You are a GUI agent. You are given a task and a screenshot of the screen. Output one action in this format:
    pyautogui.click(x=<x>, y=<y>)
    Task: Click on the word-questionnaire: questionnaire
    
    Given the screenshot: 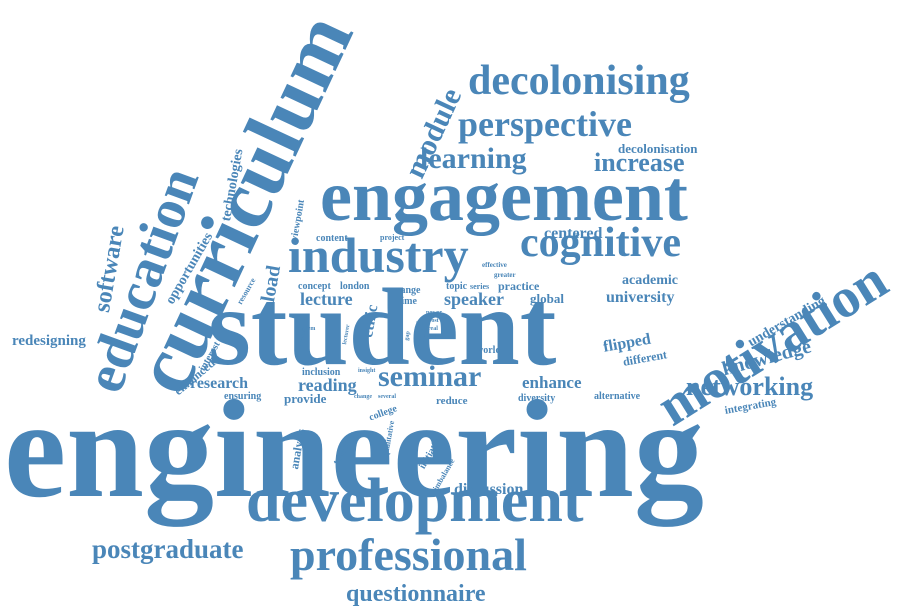 What is the action you would take?
    pyautogui.click(x=416, y=594)
    